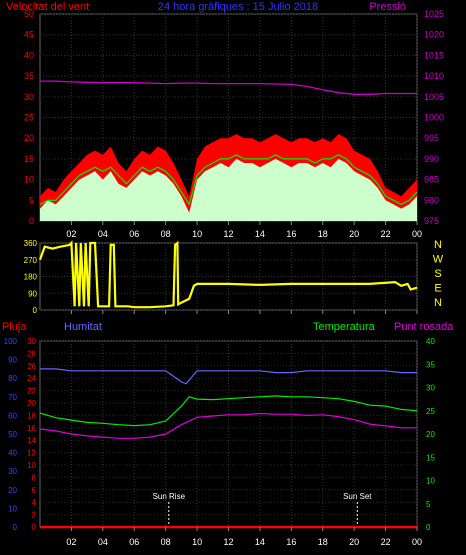  Describe the element at coordinates (357, 496) in the screenshot. I see `sun-annotation-label: Sun Set` at that location.